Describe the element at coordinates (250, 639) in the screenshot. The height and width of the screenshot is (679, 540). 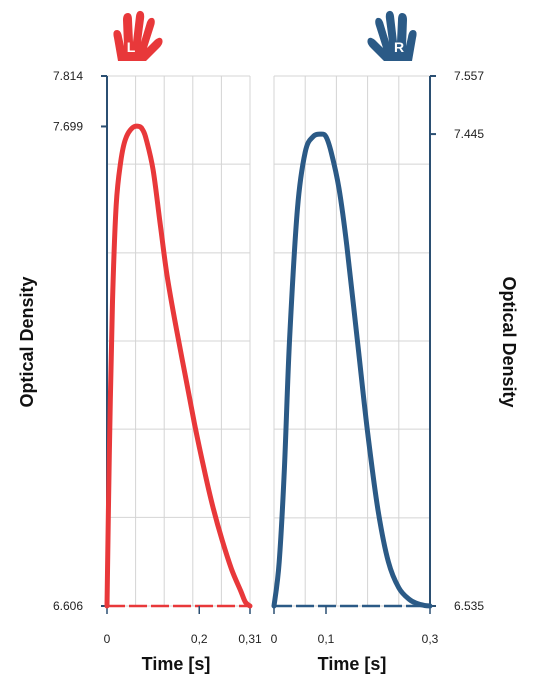
I see `left-x-tick-label: 0,31` at that location.